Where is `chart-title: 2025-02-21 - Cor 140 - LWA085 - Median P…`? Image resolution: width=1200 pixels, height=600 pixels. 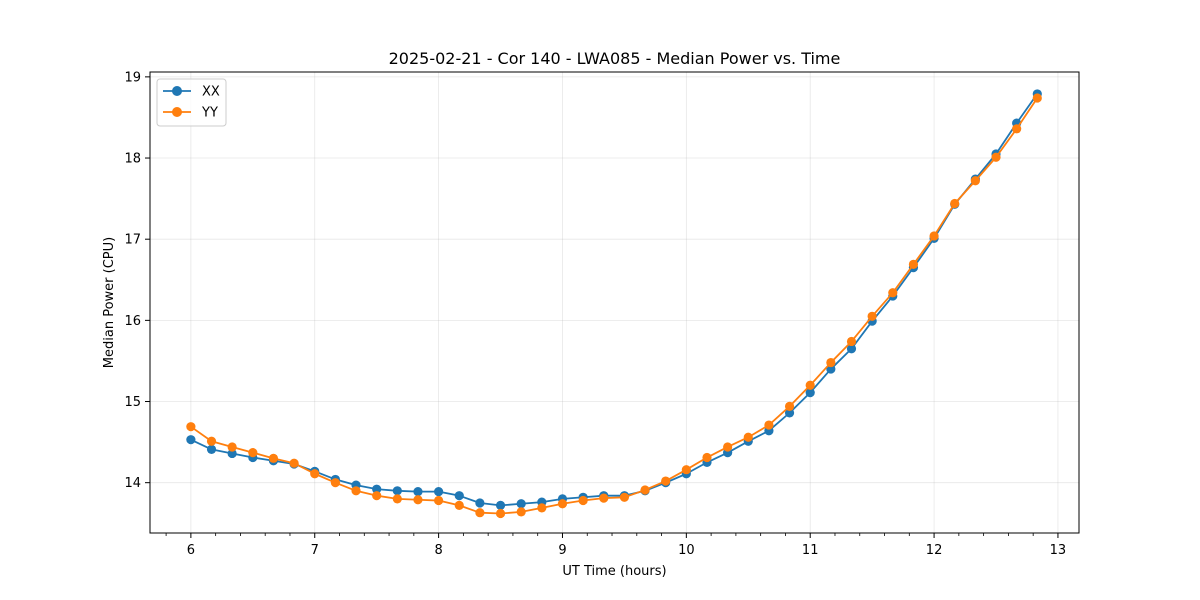 chart-title: 2025-02-21 - Cor 140 - LWA085 - Median P… is located at coordinates (615, 58).